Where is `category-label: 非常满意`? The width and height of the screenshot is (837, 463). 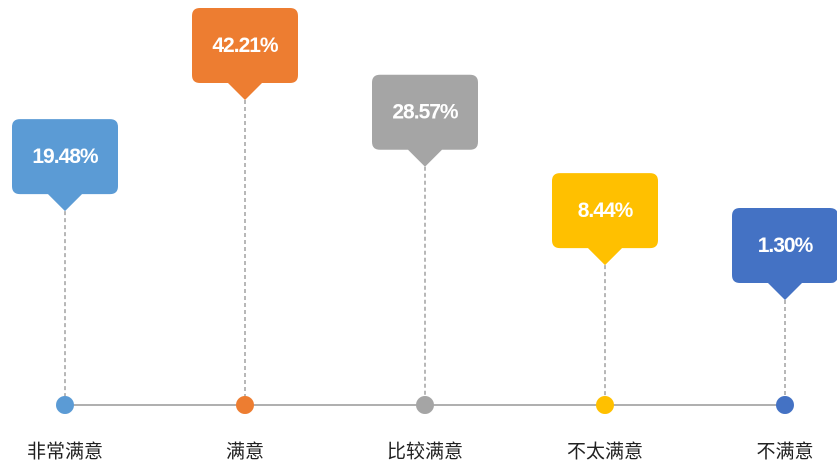 category-label: 非常满意 is located at coordinates (65, 452).